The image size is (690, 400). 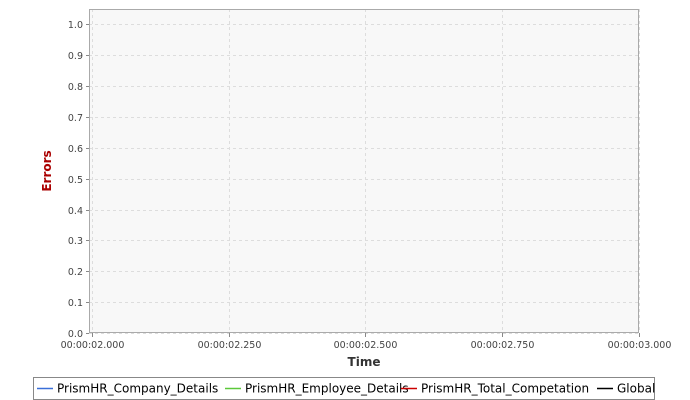 I want to click on y-tick-label: 0.0, so click(x=75, y=334).